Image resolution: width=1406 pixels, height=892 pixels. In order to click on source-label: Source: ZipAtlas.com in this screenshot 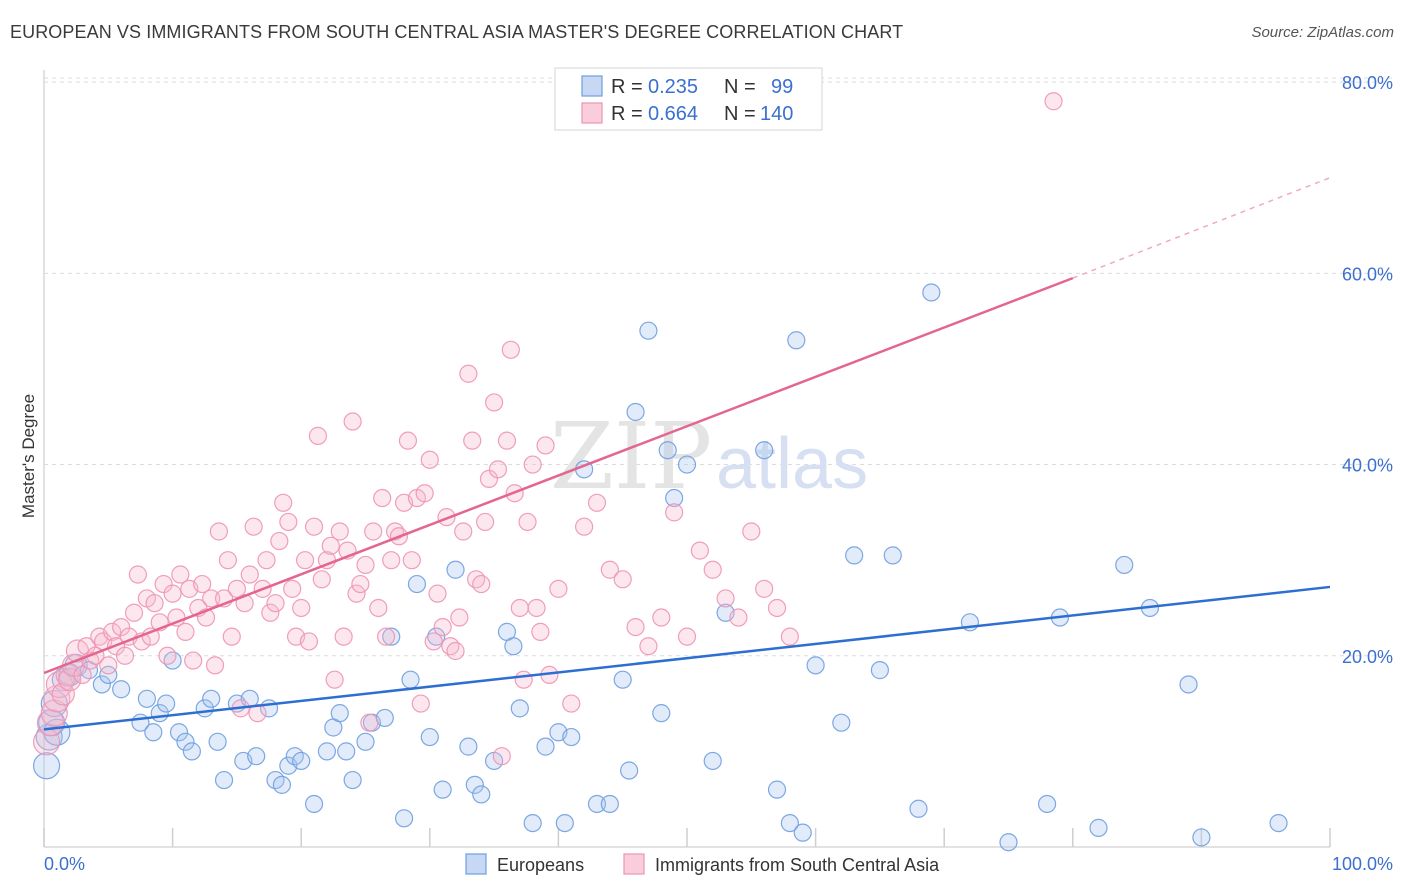, I will do `click(1322, 32)`.